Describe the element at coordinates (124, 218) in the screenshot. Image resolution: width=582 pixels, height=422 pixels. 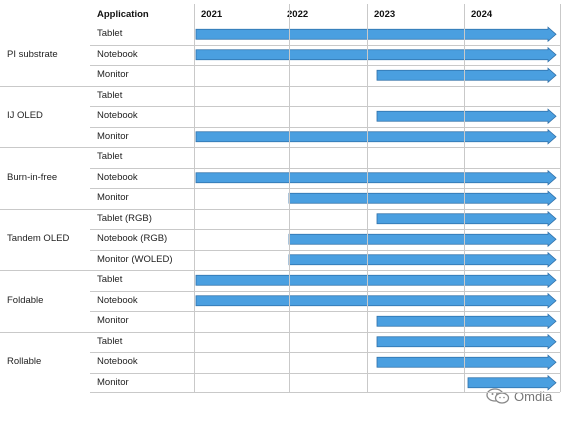
I see `application-label: Tablet (RGB)` at that location.